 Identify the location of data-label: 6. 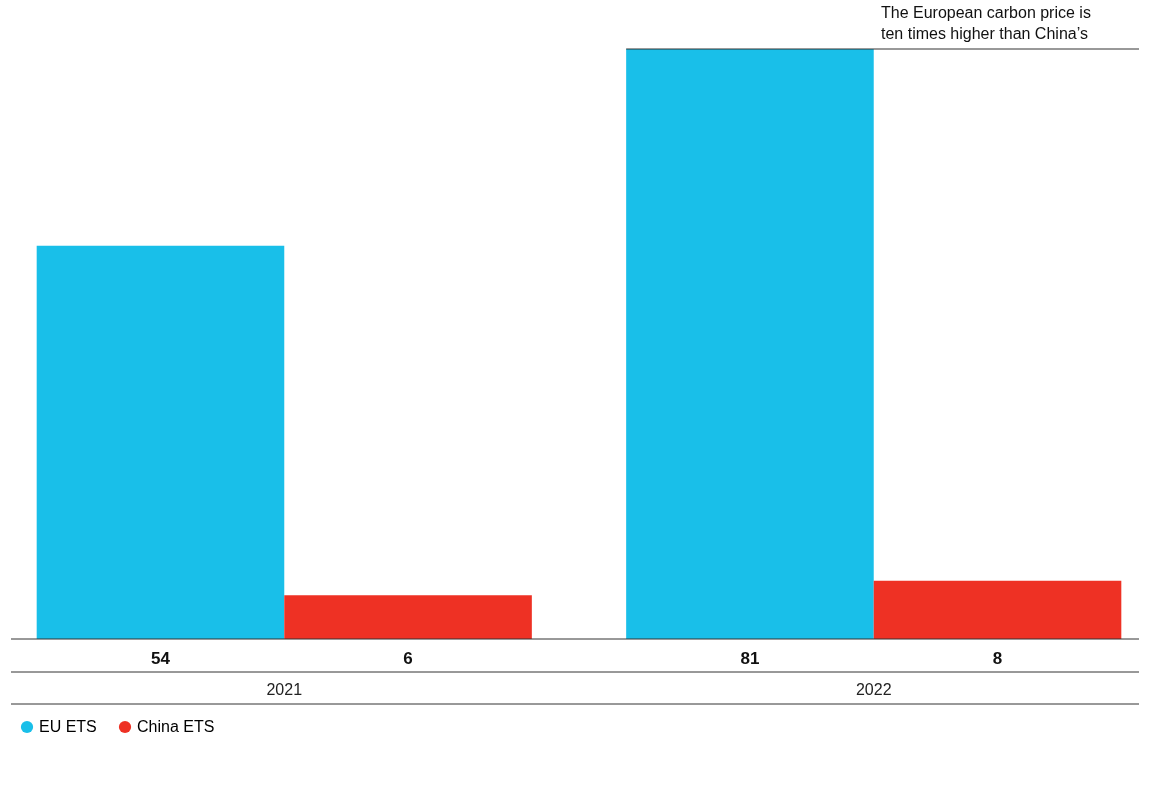
(408, 658).